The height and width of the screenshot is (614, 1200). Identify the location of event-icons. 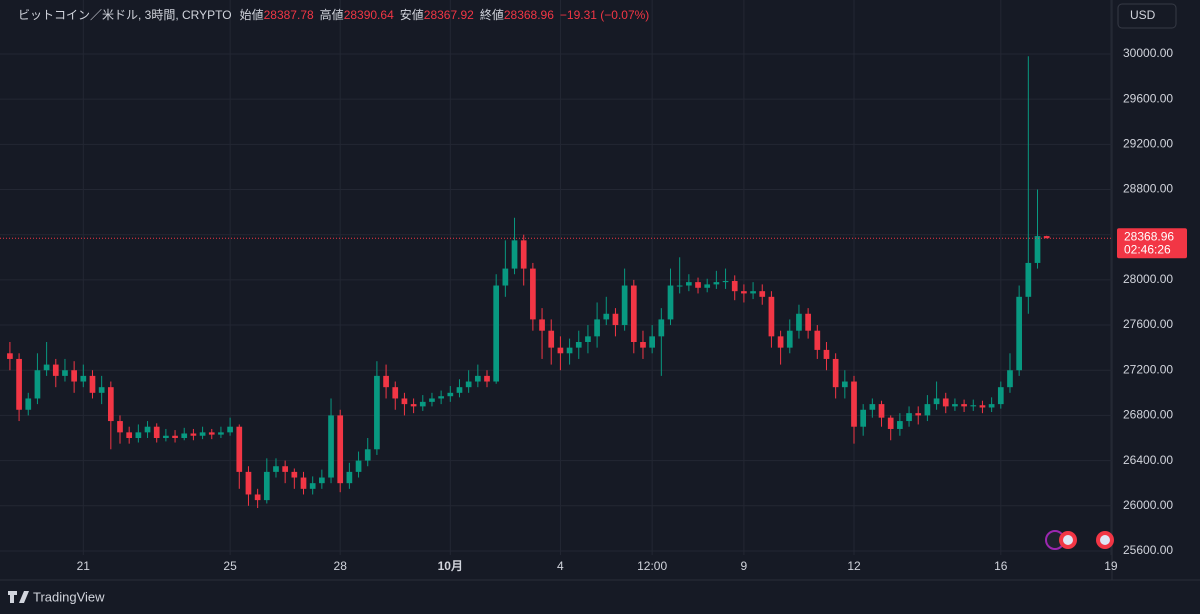
(1079, 540).